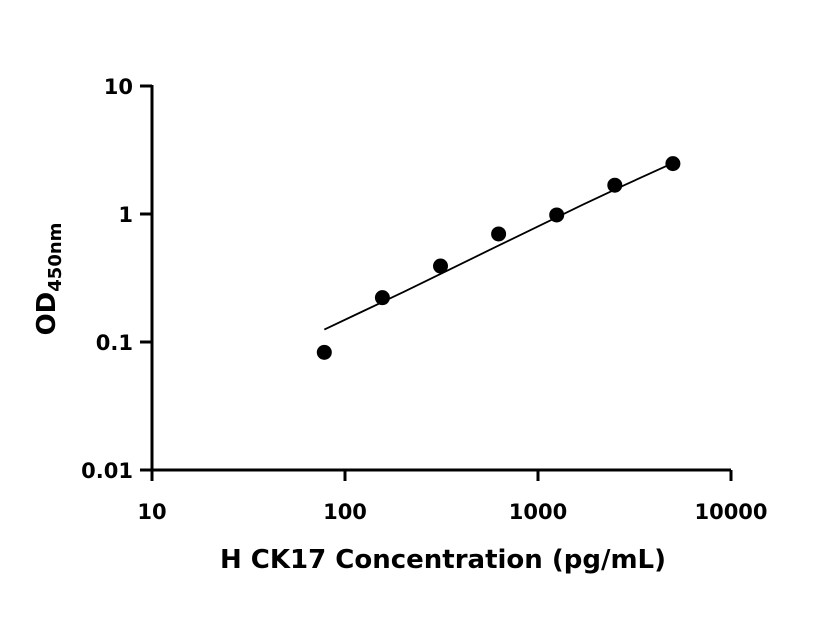 The image size is (816, 640). What do you see at coordinates (538, 512) in the screenshot?
I see `x-tick-label: 1000` at bounding box center [538, 512].